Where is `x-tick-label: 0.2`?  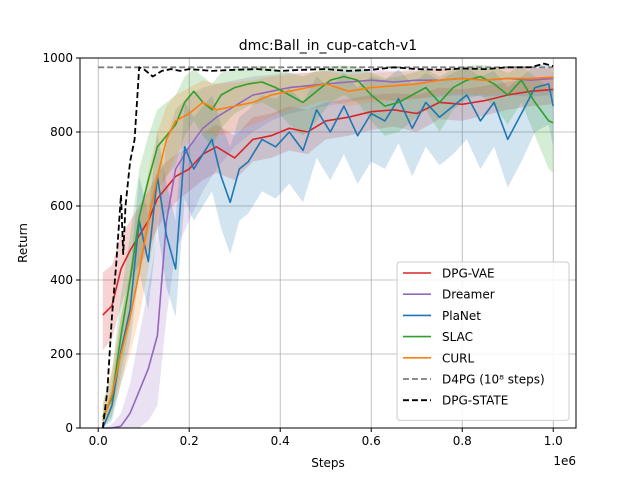
x-tick-label: 0.2 is located at coordinates (189, 441).